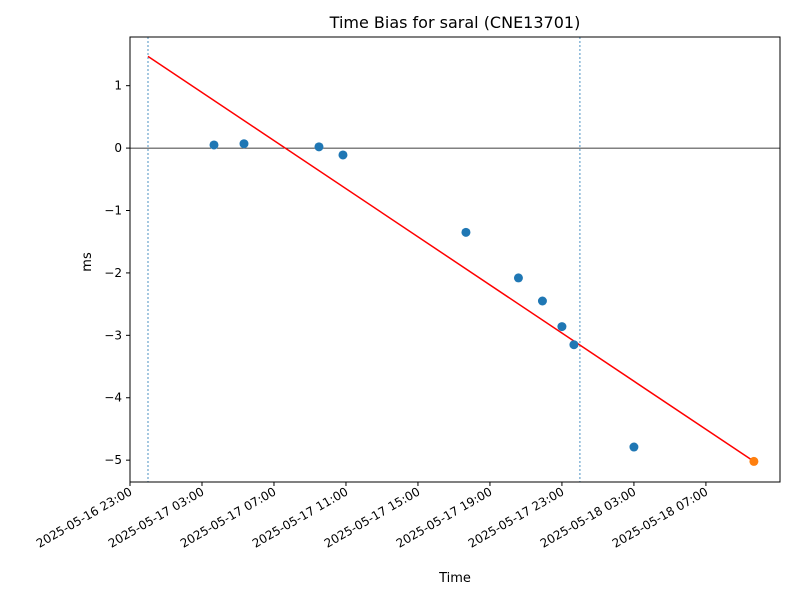 The width and height of the screenshot is (800, 600). Describe the element at coordinates (113, 460) in the screenshot. I see `y-tick-label: −5` at that location.